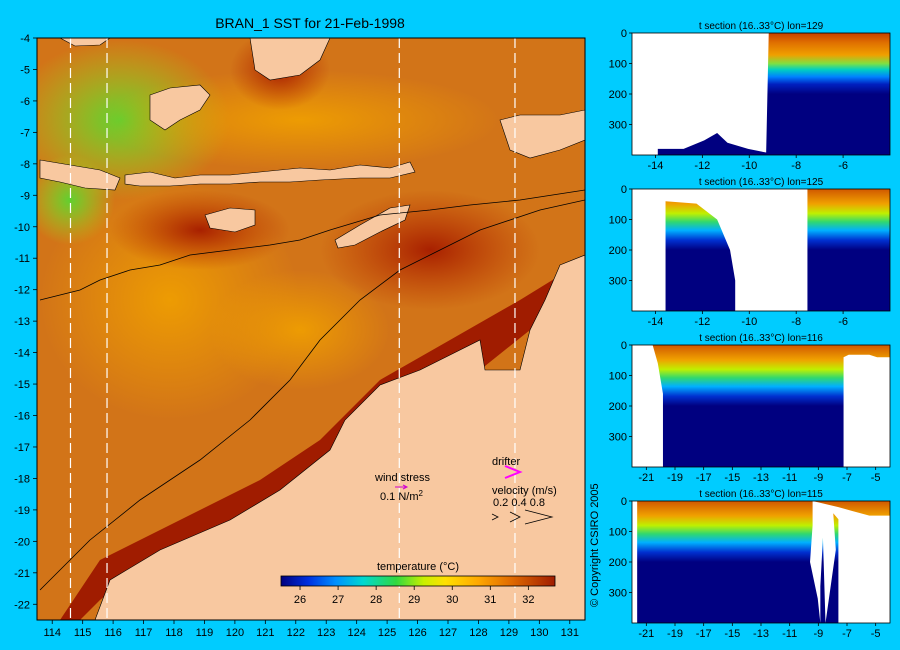  I want to click on colorbar-tick-label: 29, so click(414, 600).